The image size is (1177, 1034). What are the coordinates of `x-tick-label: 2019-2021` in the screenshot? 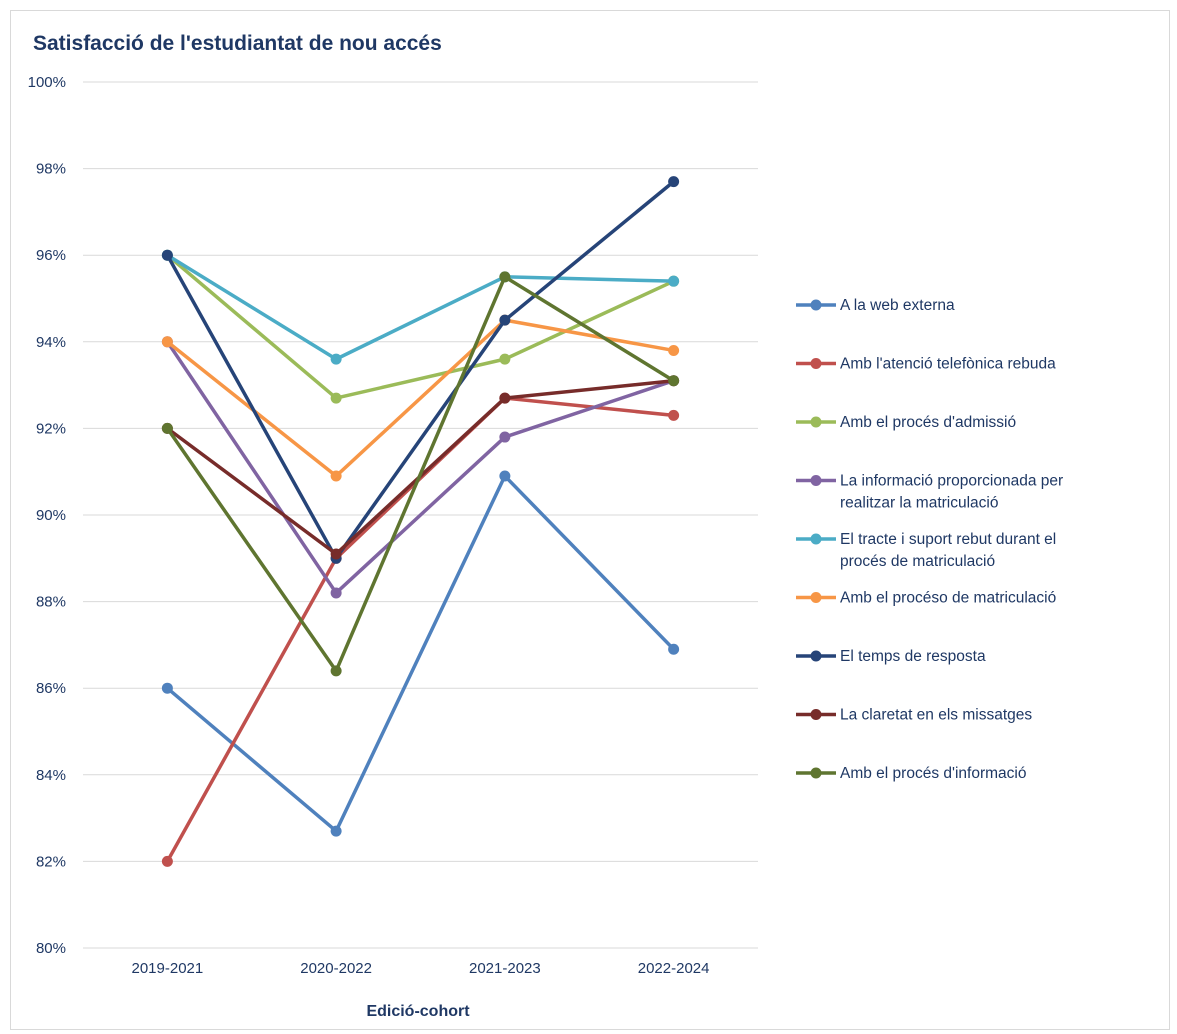 It's located at (168, 968).